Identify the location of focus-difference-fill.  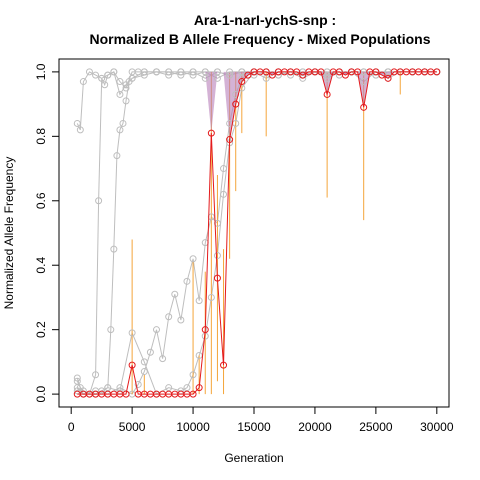
(257, 105).